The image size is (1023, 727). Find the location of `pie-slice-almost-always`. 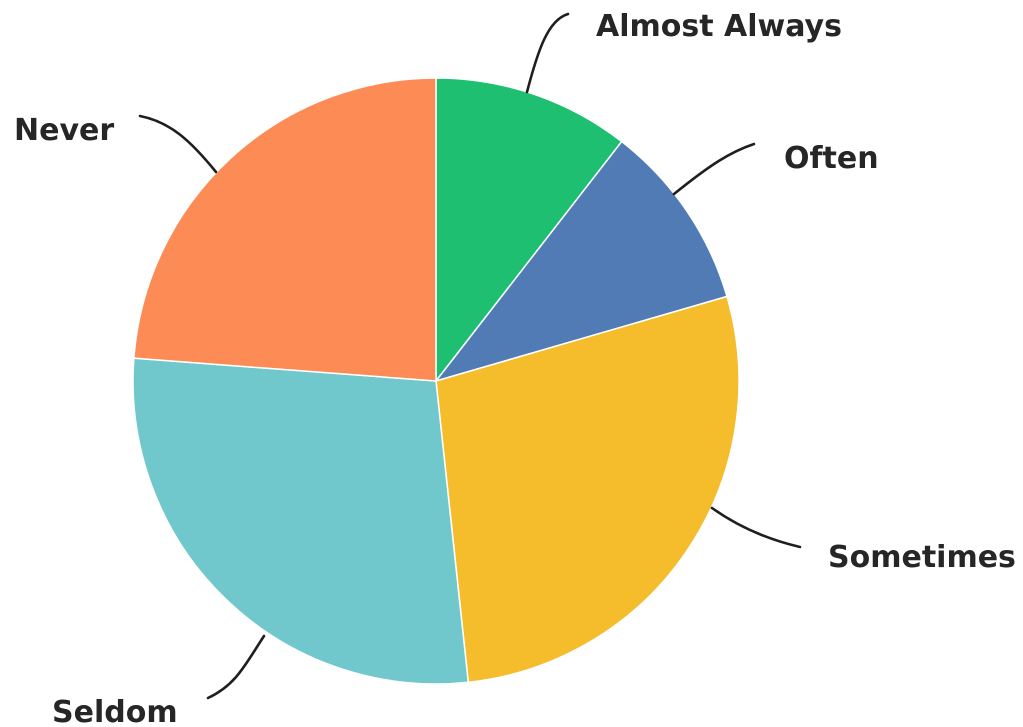

pie-slice-almost-always is located at coordinates (529, 230).